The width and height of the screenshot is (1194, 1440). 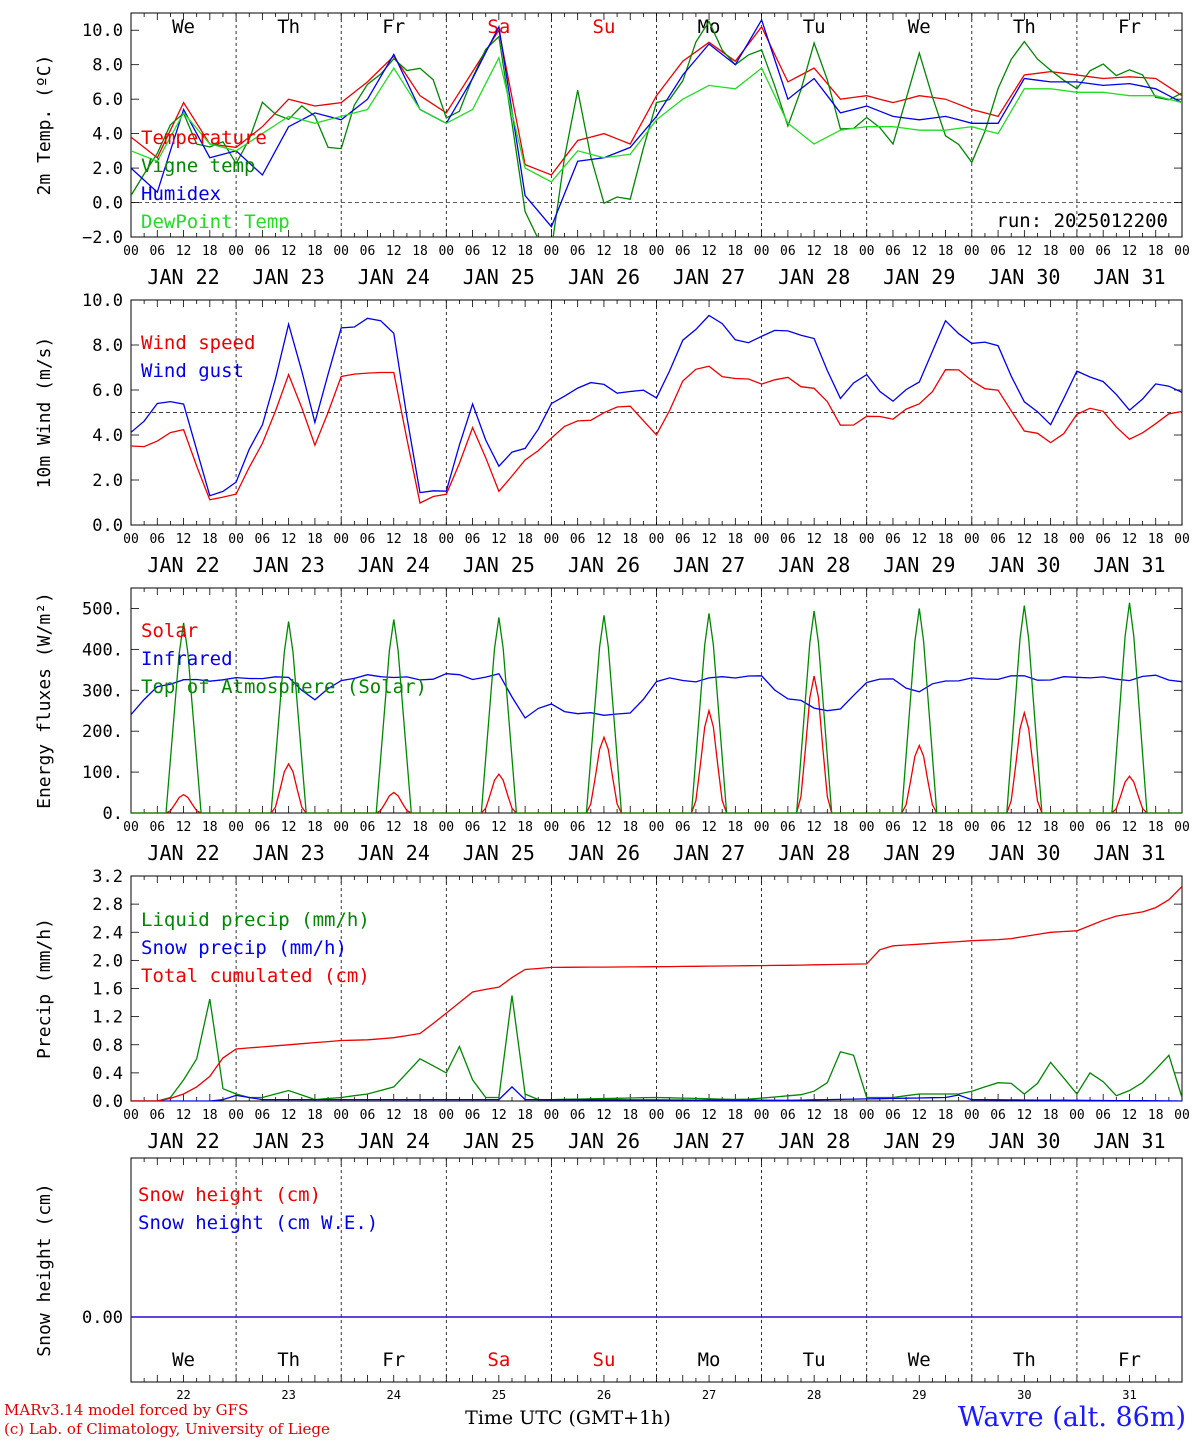 I want to click on series-line-snow-precip-mm-h, so click(x=656, y=1093).